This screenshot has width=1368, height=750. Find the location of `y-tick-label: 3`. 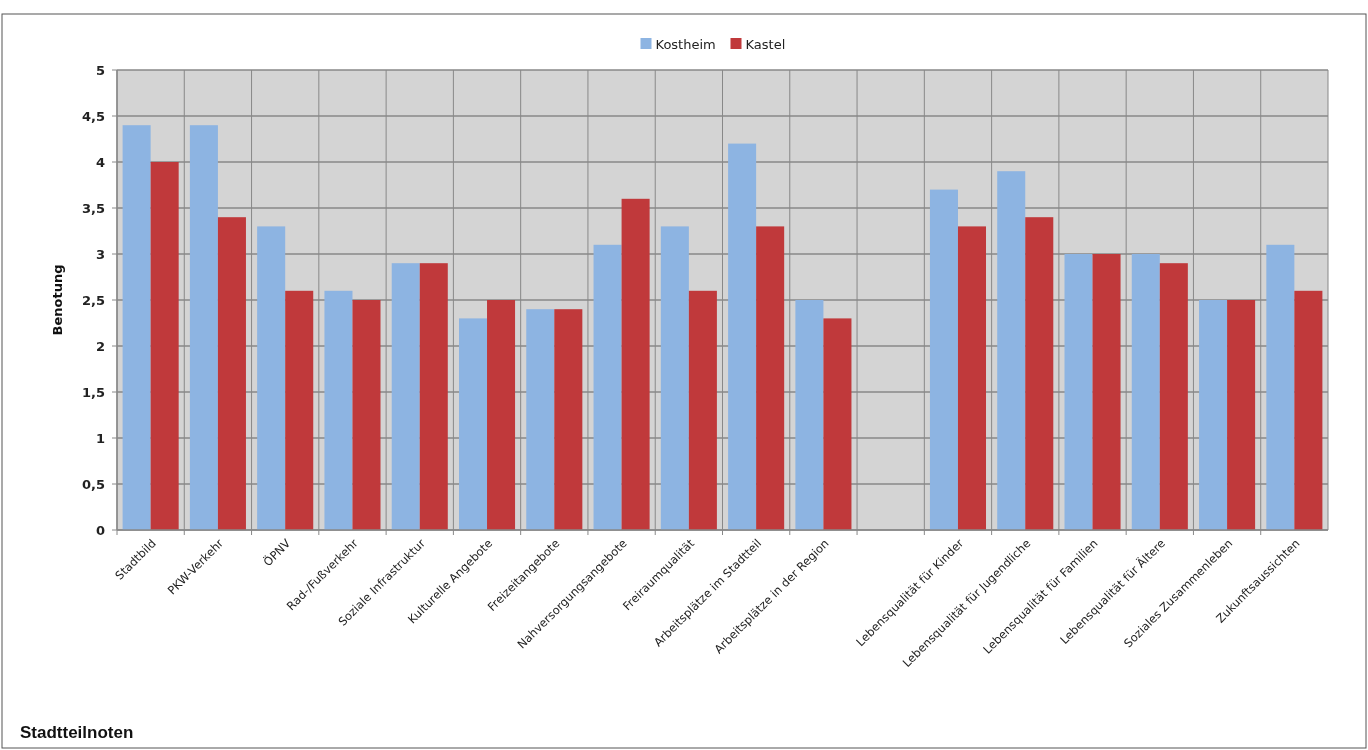

y-tick-label: 3 is located at coordinates (100, 254).